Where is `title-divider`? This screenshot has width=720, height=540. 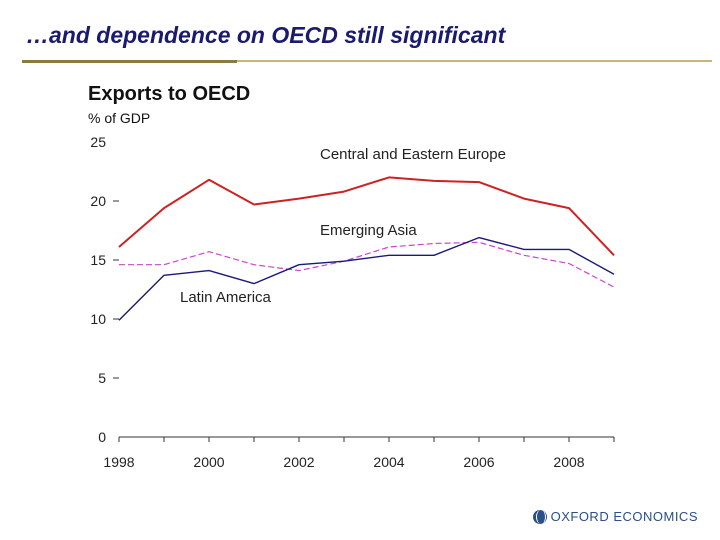 title-divider is located at coordinates (367, 61).